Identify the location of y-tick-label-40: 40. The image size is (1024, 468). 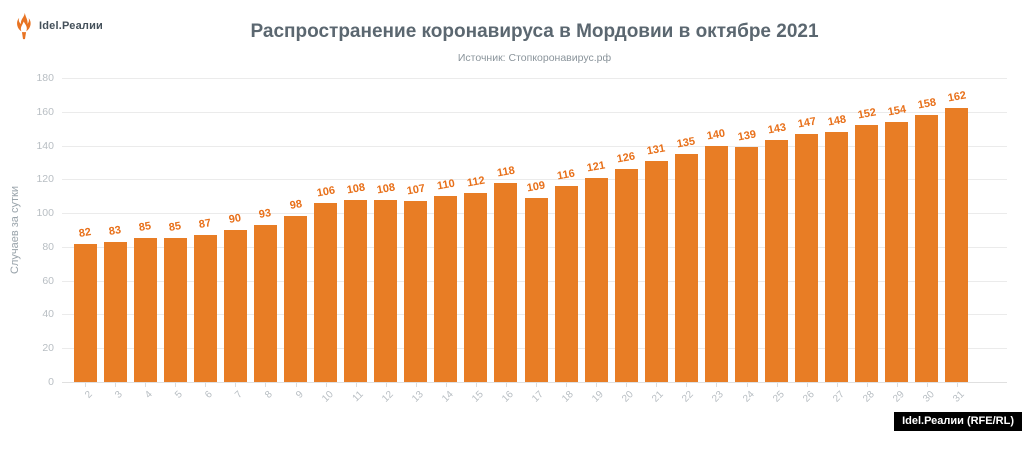
(48, 314).